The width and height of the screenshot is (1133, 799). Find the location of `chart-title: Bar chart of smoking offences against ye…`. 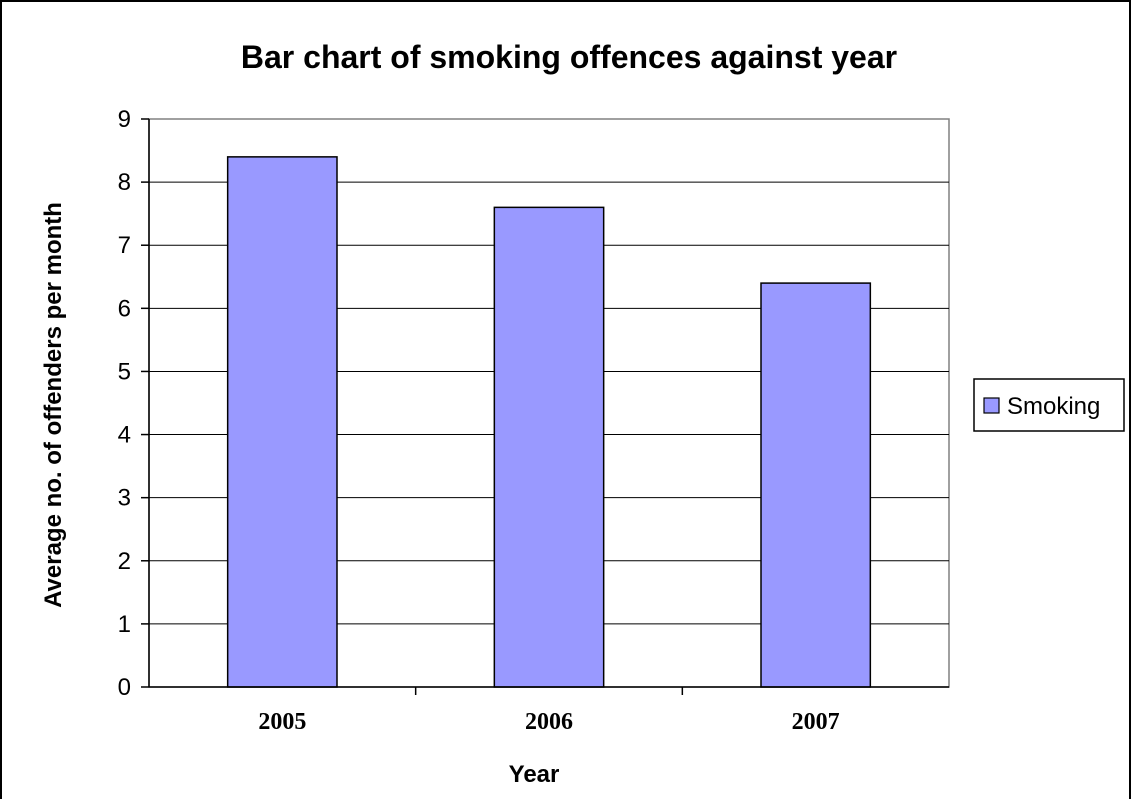

chart-title: Bar chart of smoking offences against ye… is located at coordinates (569, 57).